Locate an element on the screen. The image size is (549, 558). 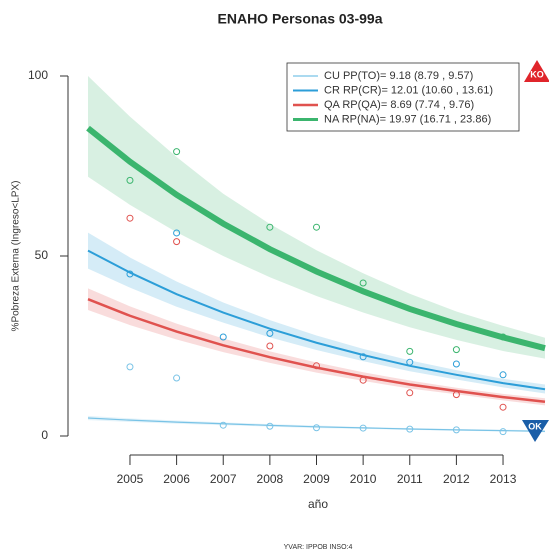
x-tick-label: 2009 is located at coordinates (316, 479).